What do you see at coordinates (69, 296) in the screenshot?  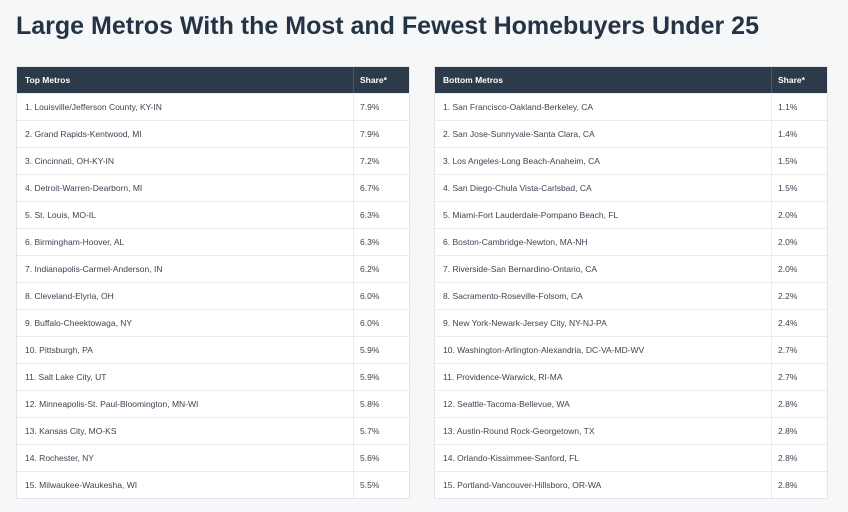 I see `metro-cell: 8. Cleveland-Elyria, OH` at bounding box center [69, 296].